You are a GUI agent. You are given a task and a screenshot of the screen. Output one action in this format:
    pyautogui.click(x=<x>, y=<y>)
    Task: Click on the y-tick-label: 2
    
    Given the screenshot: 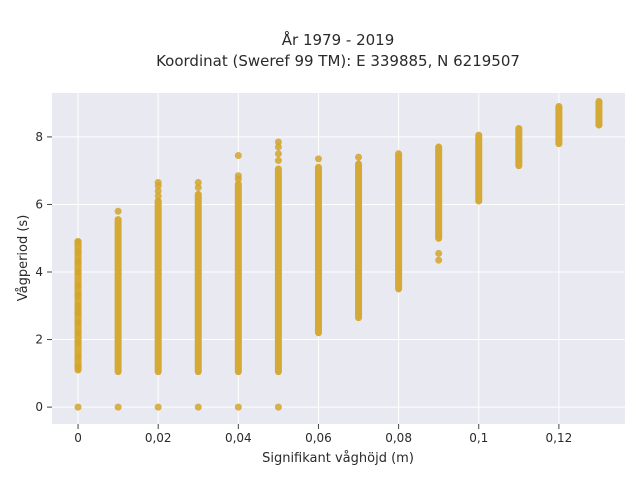 What is the action you would take?
    pyautogui.click(x=39, y=340)
    